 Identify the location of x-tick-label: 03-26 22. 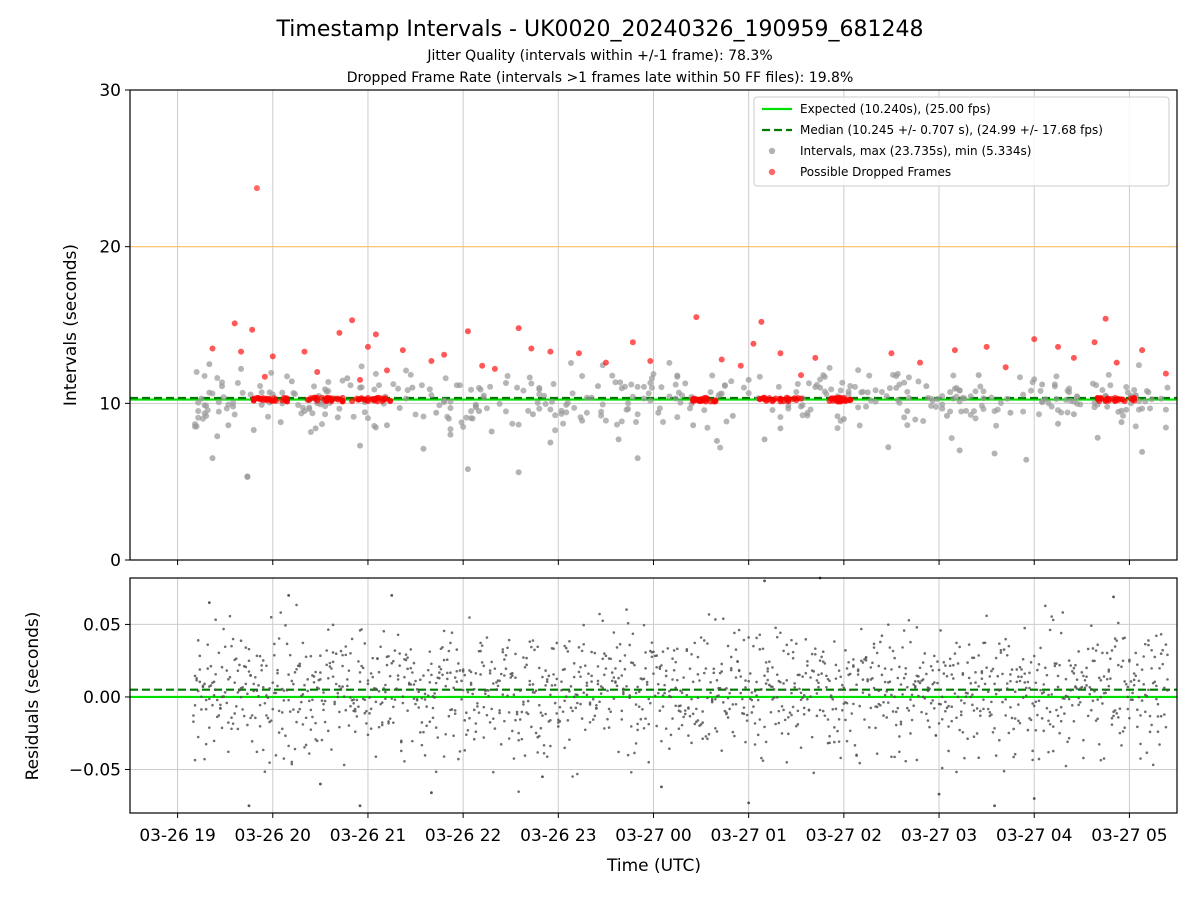
(463, 836).